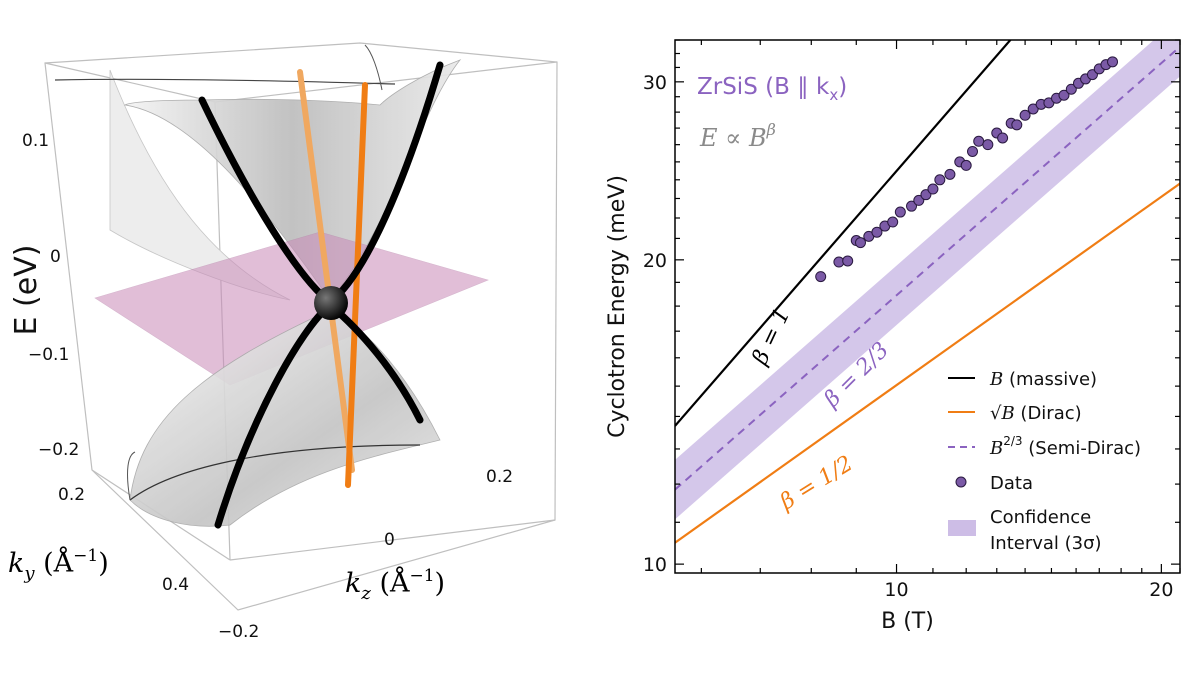 This screenshot has height=675, width=1200. Describe the element at coordinates (1161, 590) in the screenshot. I see `x-tick-label: 20` at that location.